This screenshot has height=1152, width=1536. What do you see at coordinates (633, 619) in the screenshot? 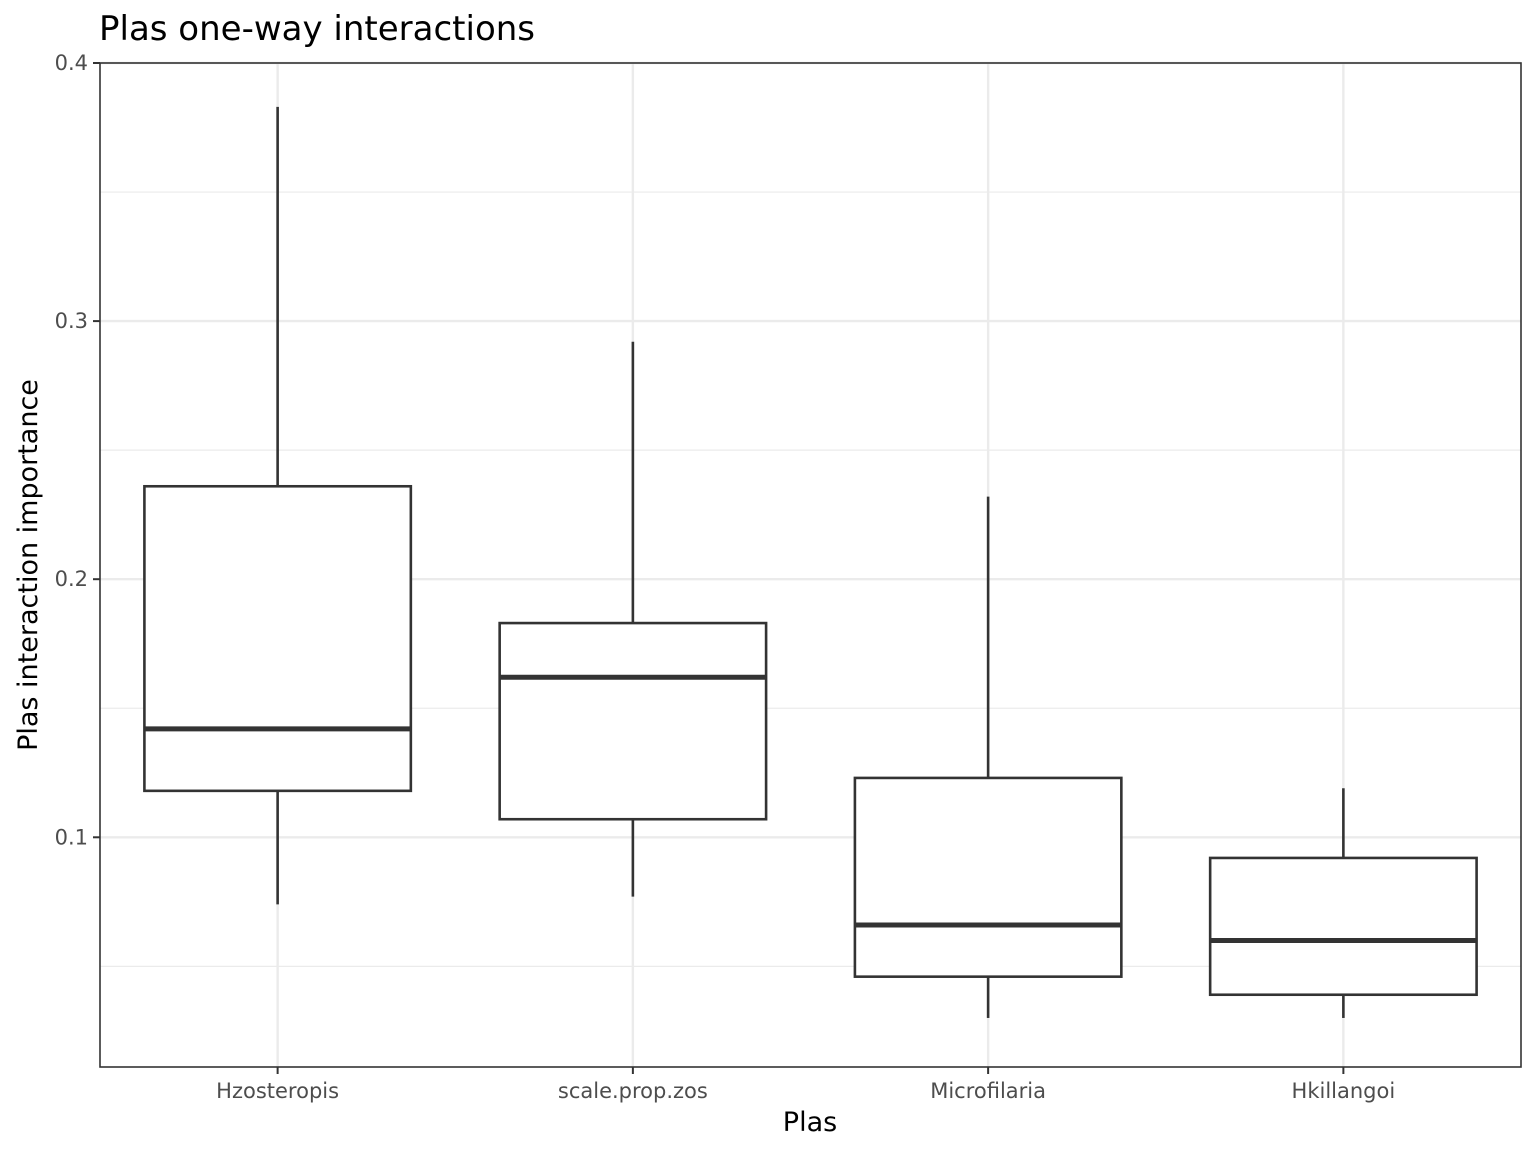
I see `box-group-scale-prop-zos` at bounding box center [633, 619].